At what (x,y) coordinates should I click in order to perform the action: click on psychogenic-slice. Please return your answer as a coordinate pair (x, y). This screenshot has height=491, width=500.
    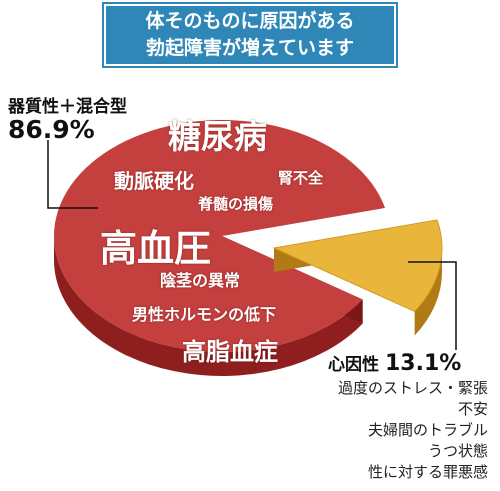
    Looking at the image, I should click on (357, 266).